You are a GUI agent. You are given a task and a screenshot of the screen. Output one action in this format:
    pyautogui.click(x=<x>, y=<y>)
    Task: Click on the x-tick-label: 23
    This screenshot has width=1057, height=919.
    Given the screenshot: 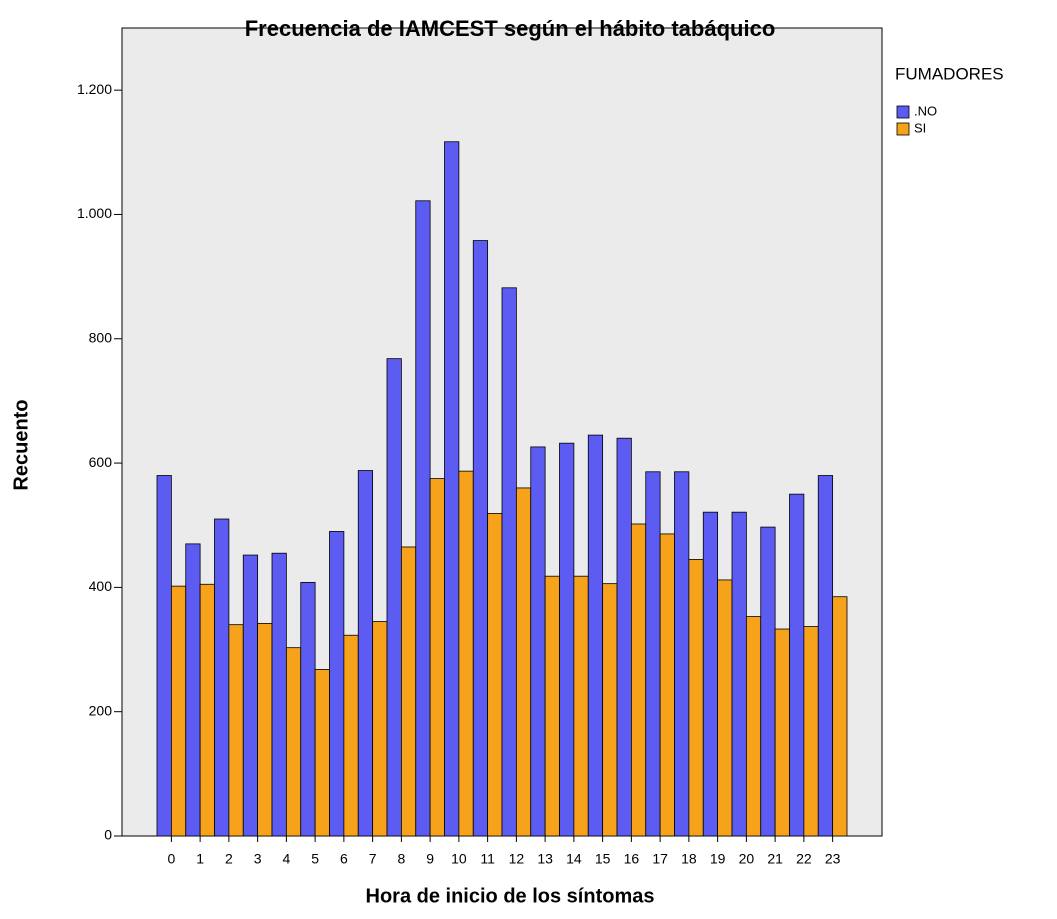 What is the action you would take?
    pyautogui.click(x=833, y=859)
    